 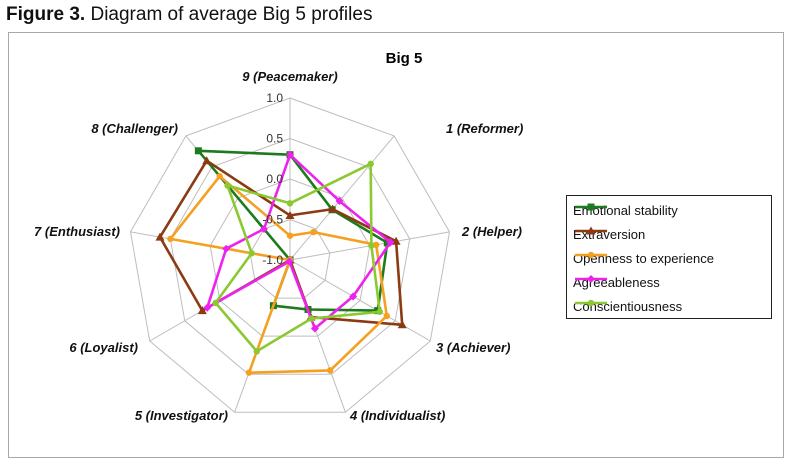 What do you see at coordinates (272, 220) in the screenshot?
I see `tick-label: -0.5` at bounding box center [272, 220].